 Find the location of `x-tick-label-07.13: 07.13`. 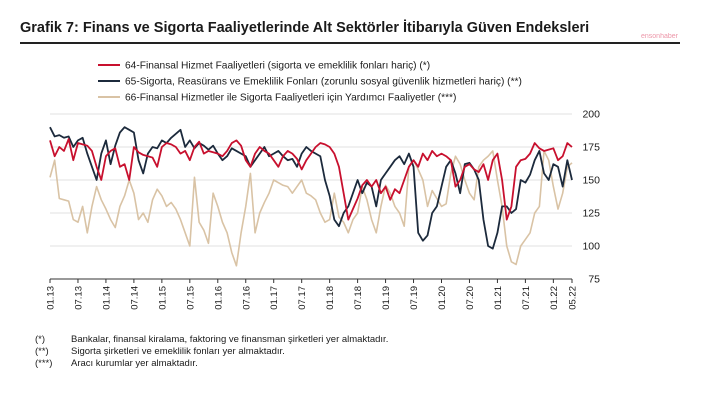

x-tick-label-07.13: 07.13 is located at coordinates (78, 298).